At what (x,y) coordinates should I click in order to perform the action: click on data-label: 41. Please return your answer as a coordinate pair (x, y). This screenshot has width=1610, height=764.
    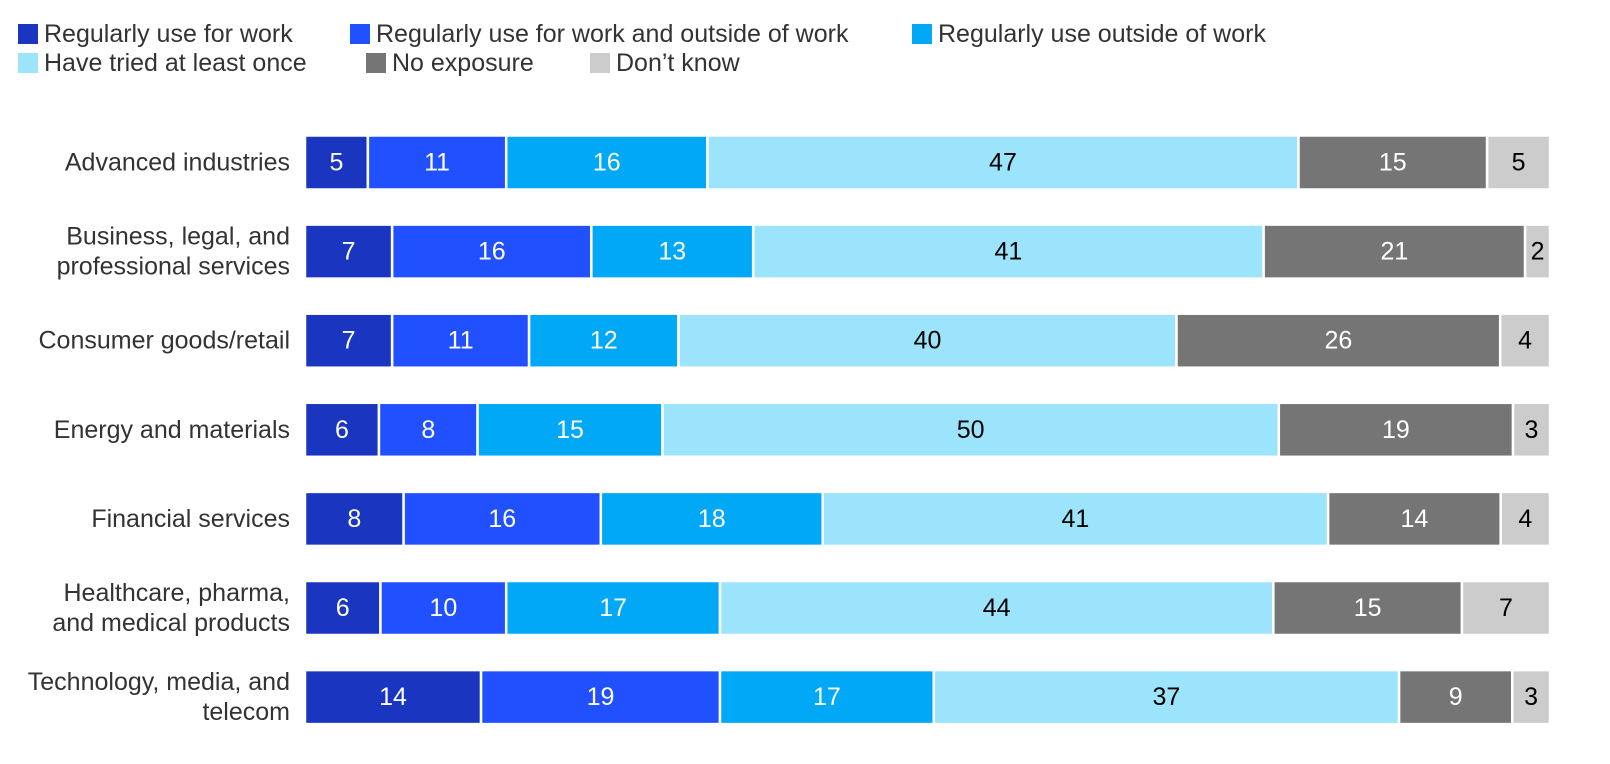
    Looking at the image, I should click on (1076, 519).